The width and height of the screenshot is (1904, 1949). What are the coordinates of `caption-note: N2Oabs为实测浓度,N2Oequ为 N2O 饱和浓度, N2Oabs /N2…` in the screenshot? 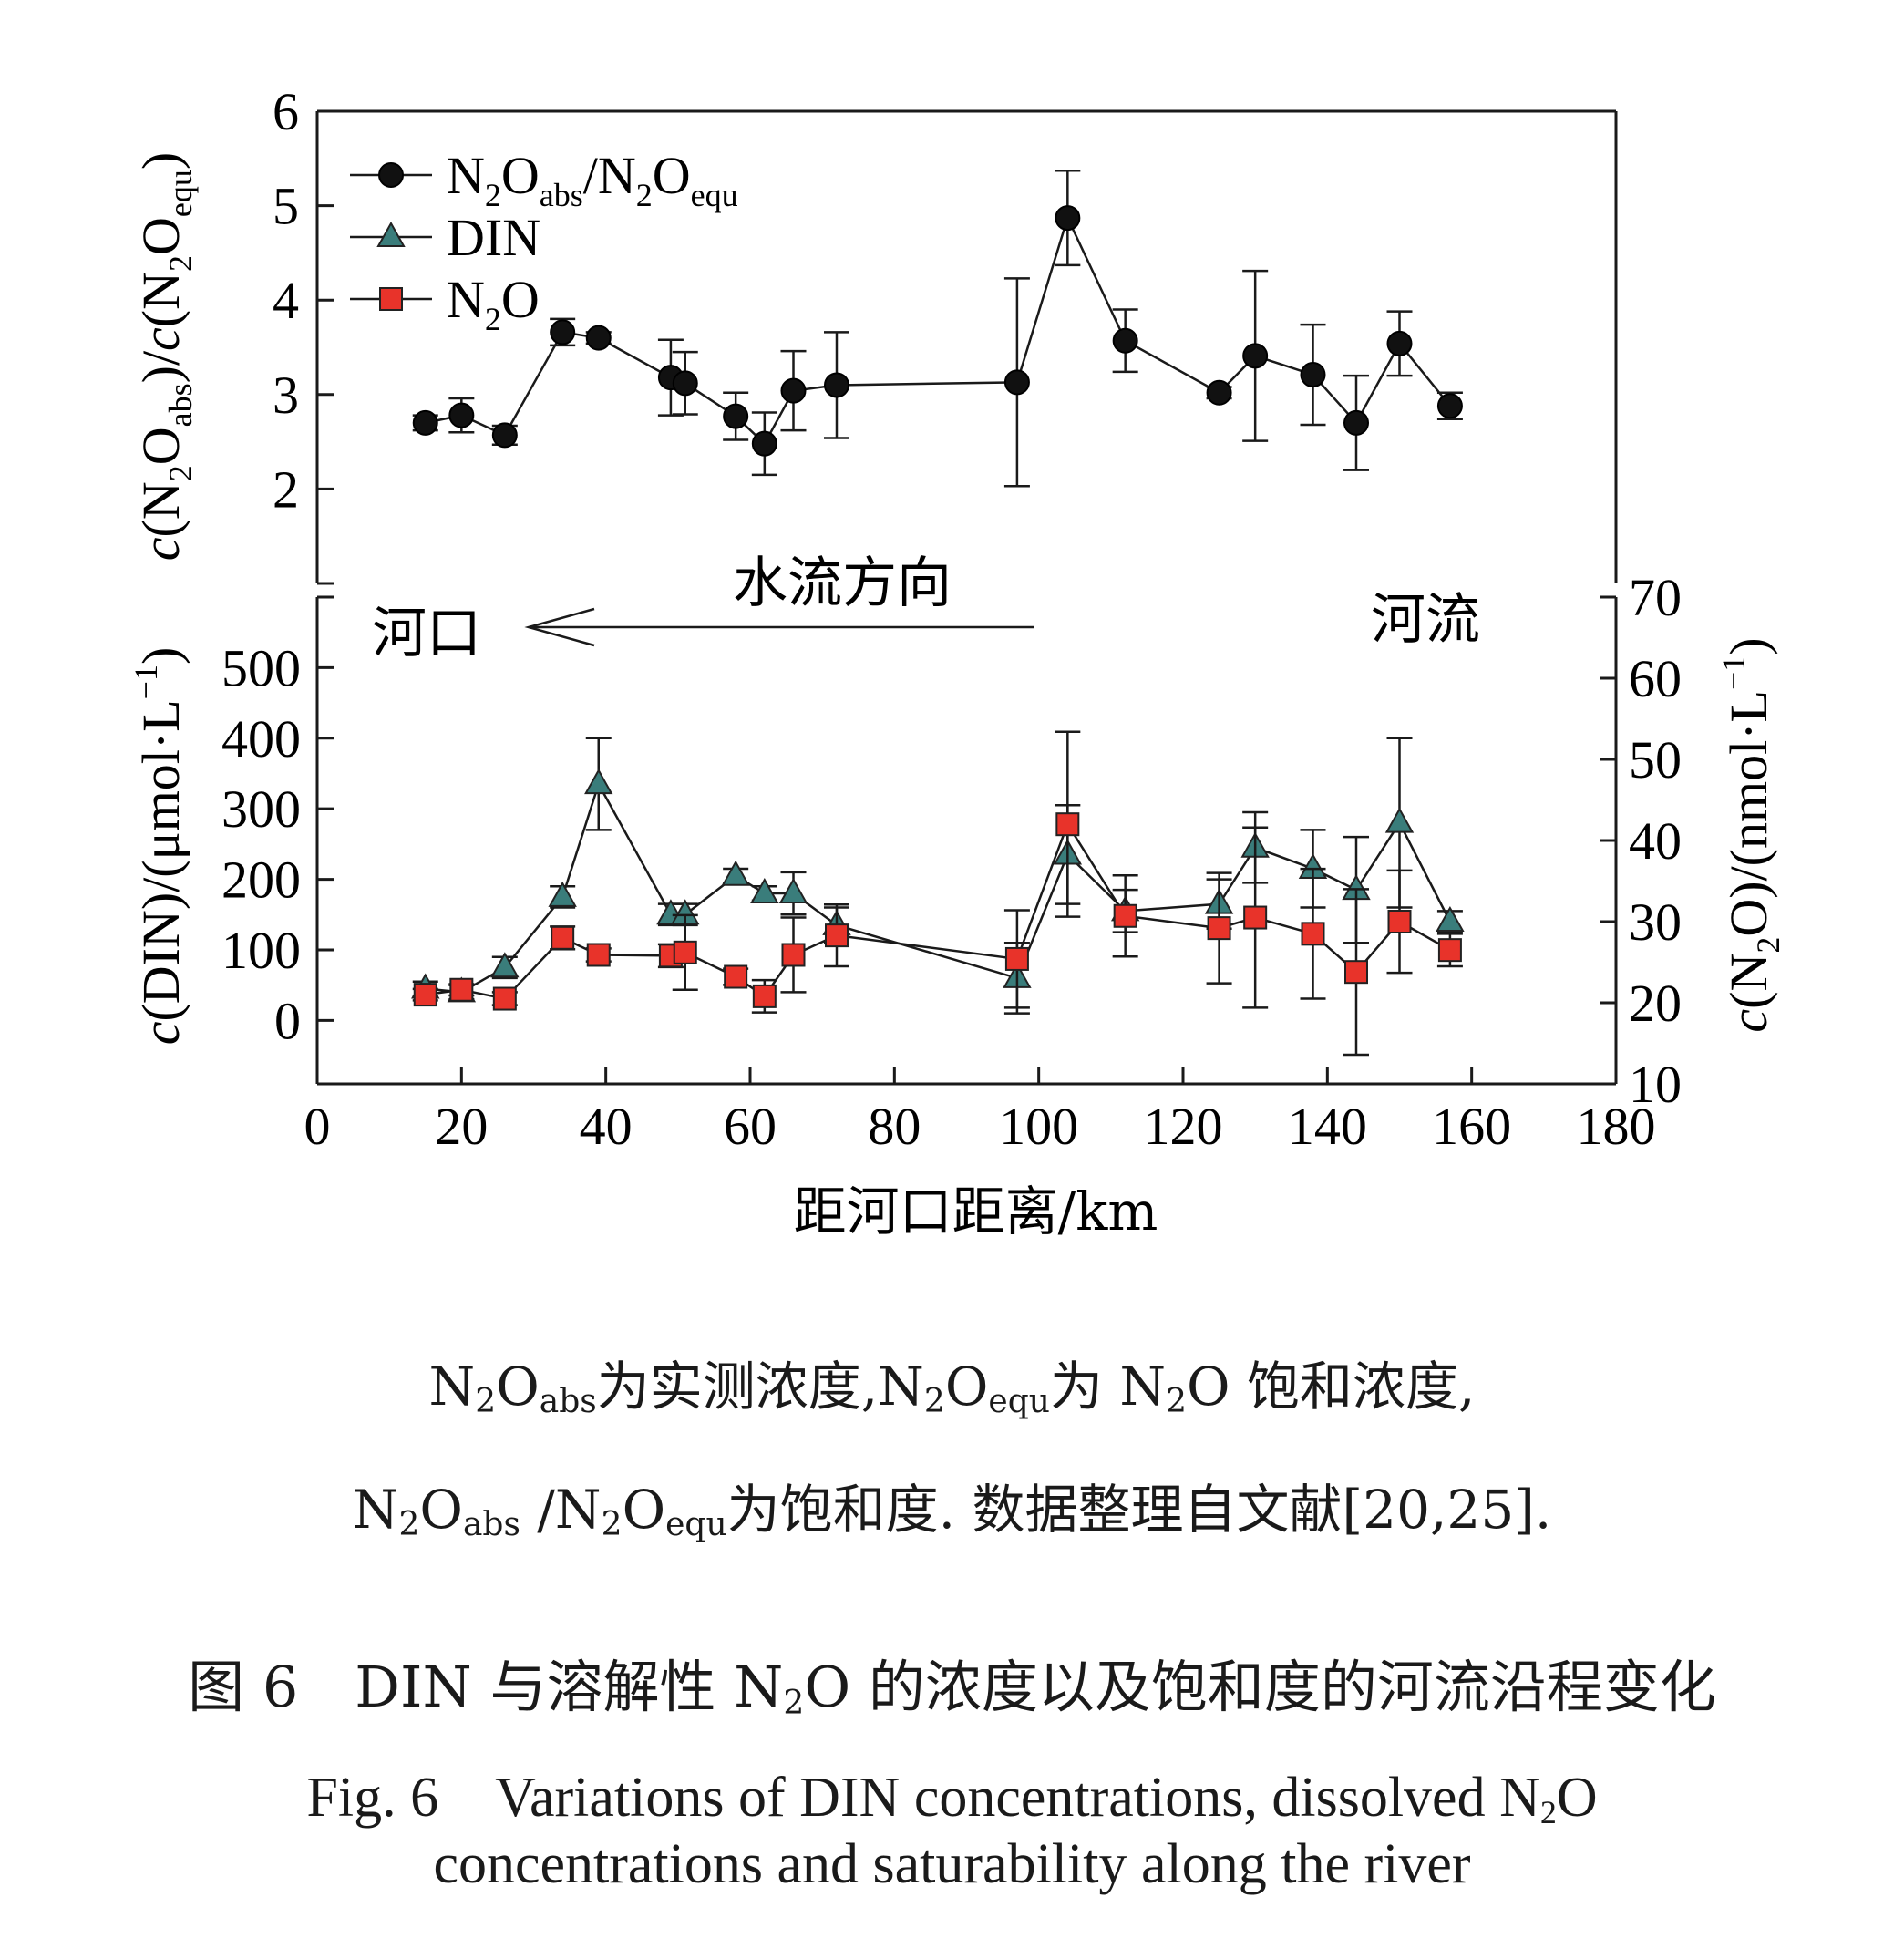 It's located at (952, 1456).